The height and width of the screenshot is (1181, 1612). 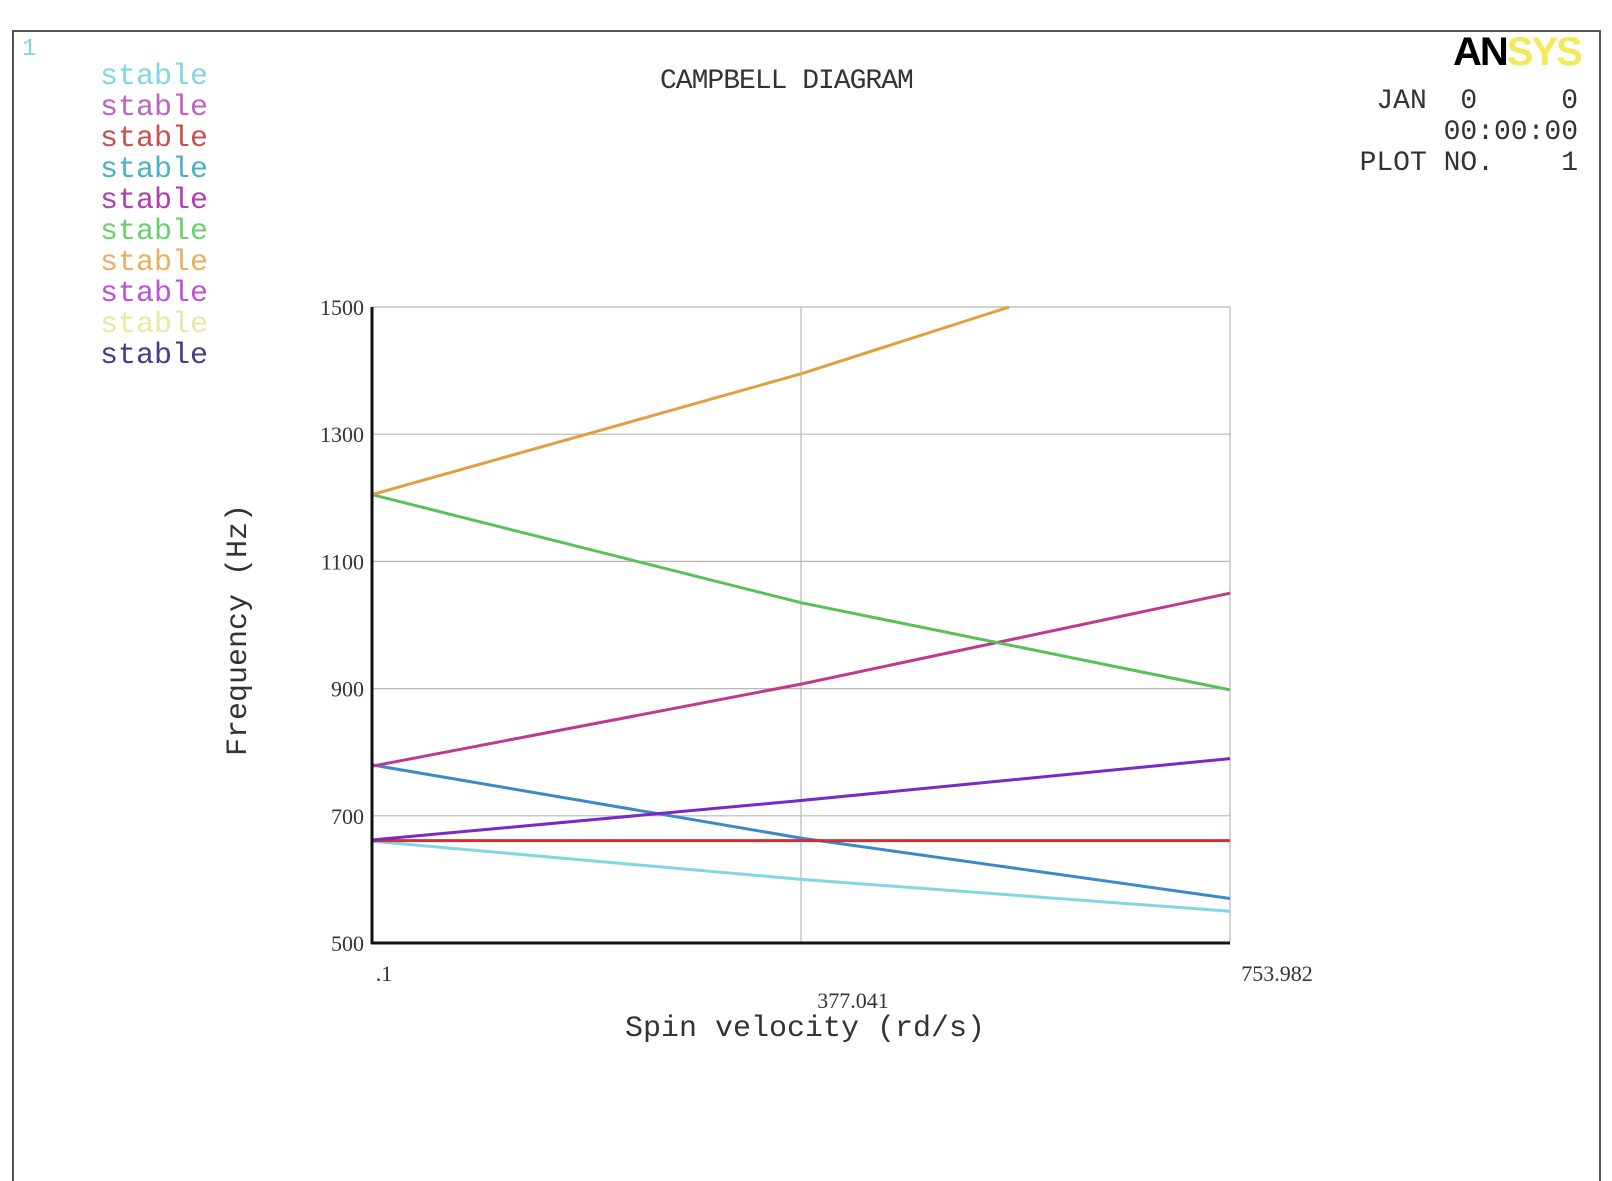 What do you see at coordinates (805, 1029) in the screenshot?
I see `x-axis-title: Spin velocity (rd/s)` at bounding box center [805, 1029].